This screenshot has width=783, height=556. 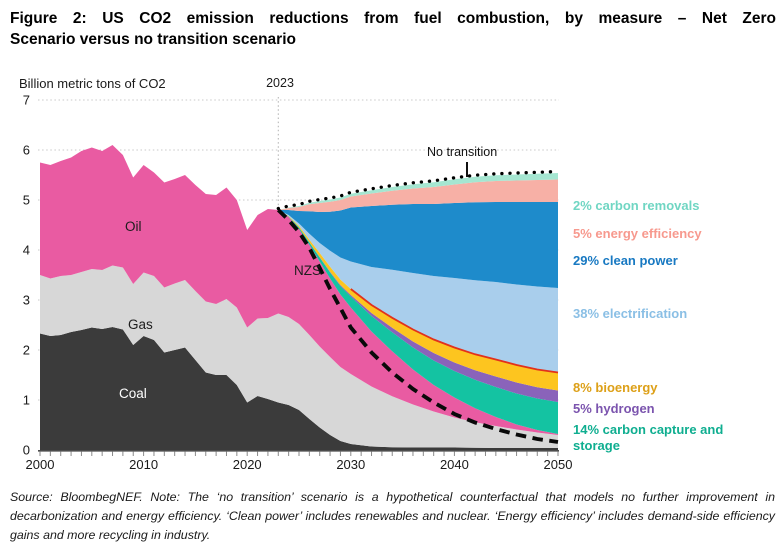 I want to click on nzs-line-label: NZS, so click(x=307, y=270).